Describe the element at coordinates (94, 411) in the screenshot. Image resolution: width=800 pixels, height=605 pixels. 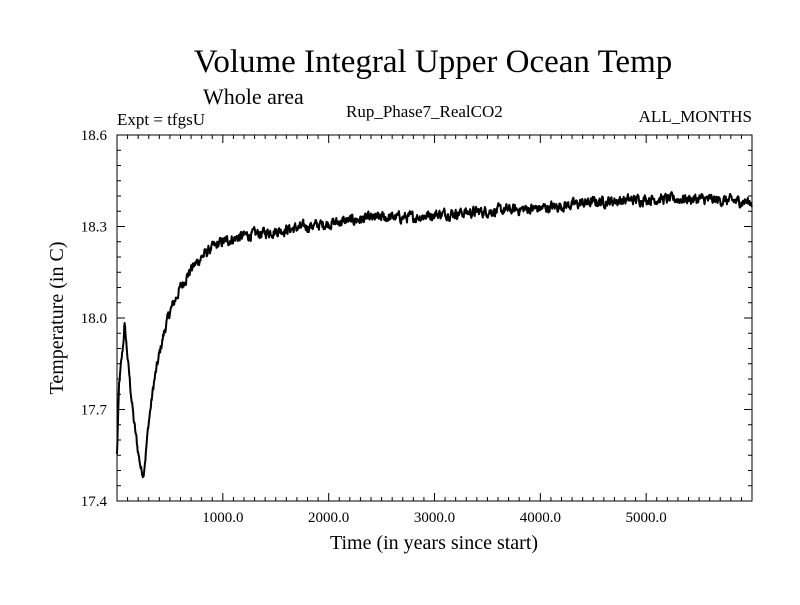
I see `y-tick-label: 17.7` at that location.